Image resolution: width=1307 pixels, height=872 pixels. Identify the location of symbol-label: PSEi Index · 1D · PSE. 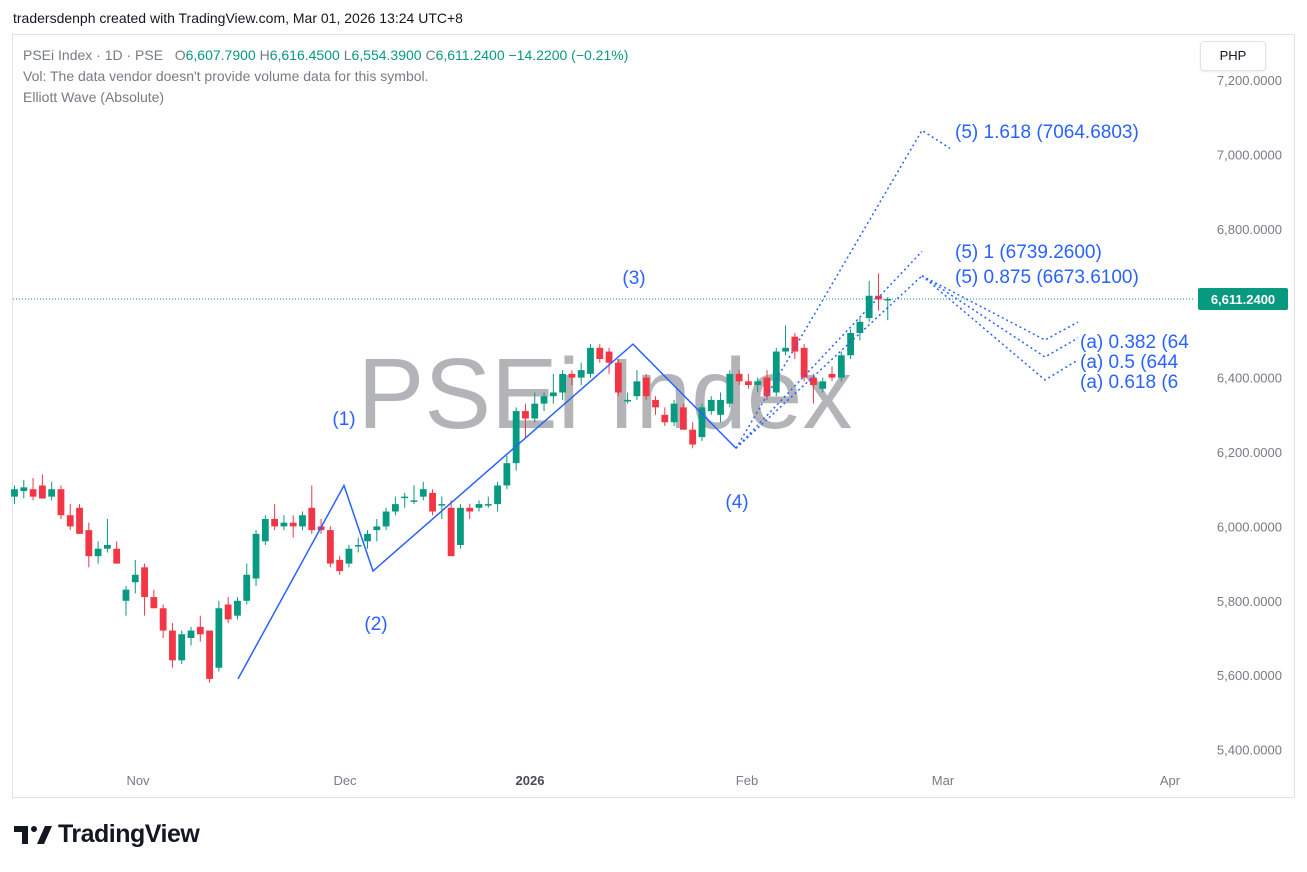
(93, 55).